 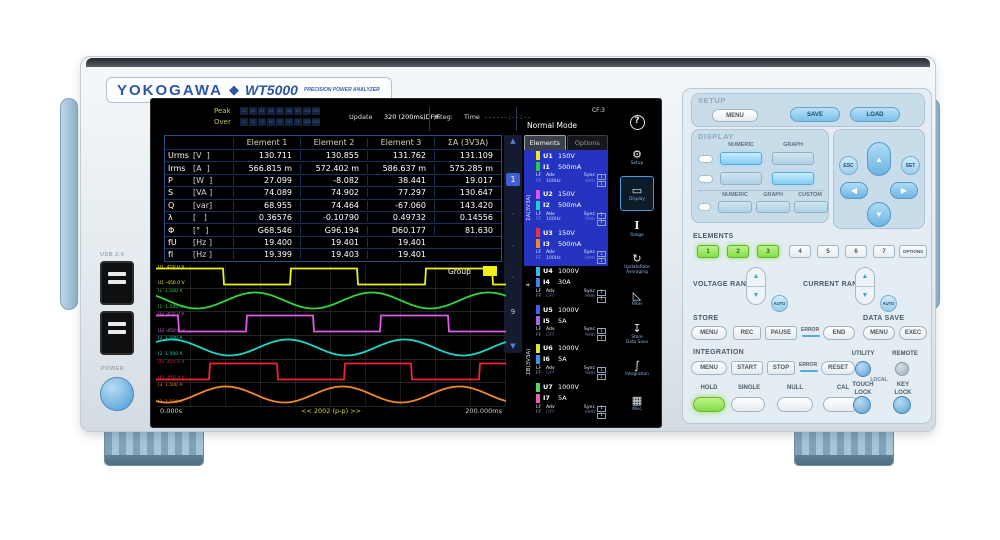 What do you see at coordinates (747, 368) in the screenshot?
I see `start-button: START` at bounding box center [747, 368].